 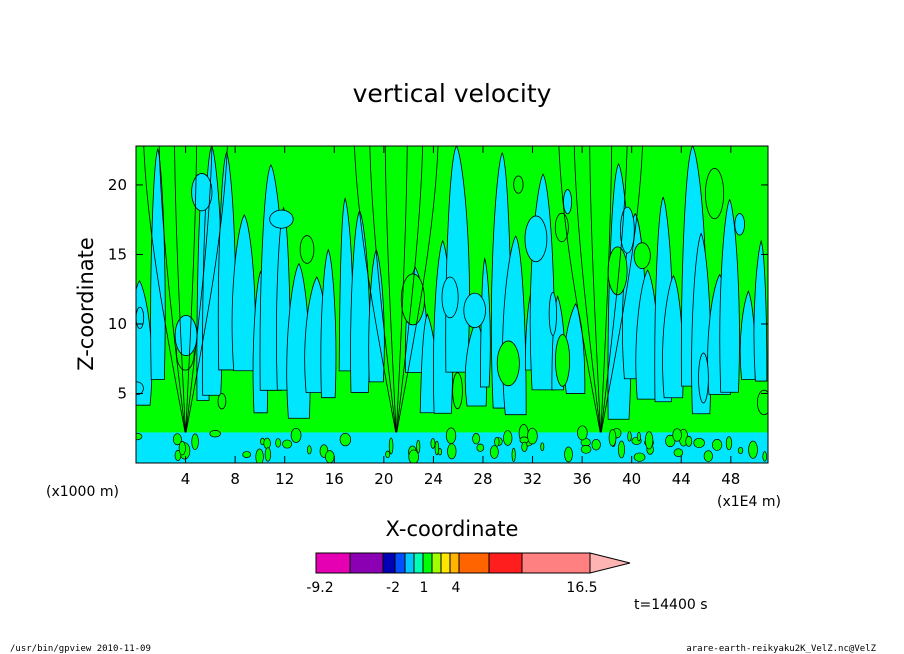 I want to click on x-tick-label: 16, so click(x=334, y=479).